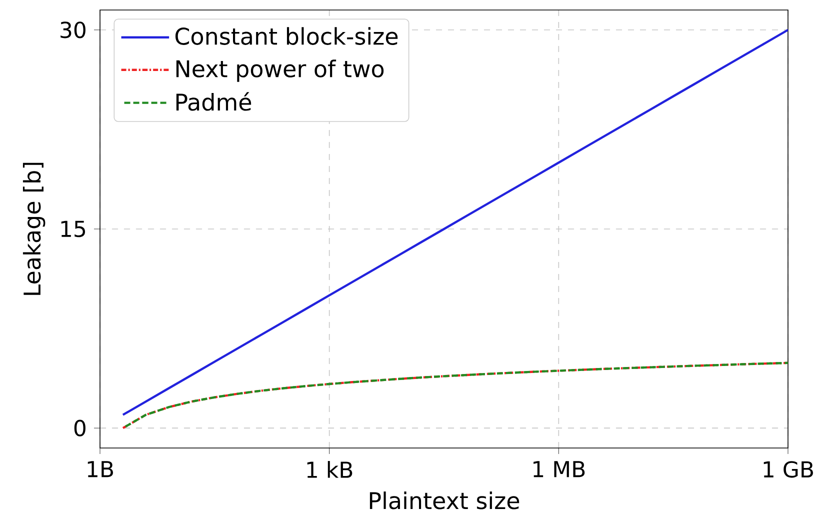 The width and height of the screenshot is (823, 523). Describe the element at coordinates (73, 229) in the screenshot. I see `y-tick-label: 15` at that location.